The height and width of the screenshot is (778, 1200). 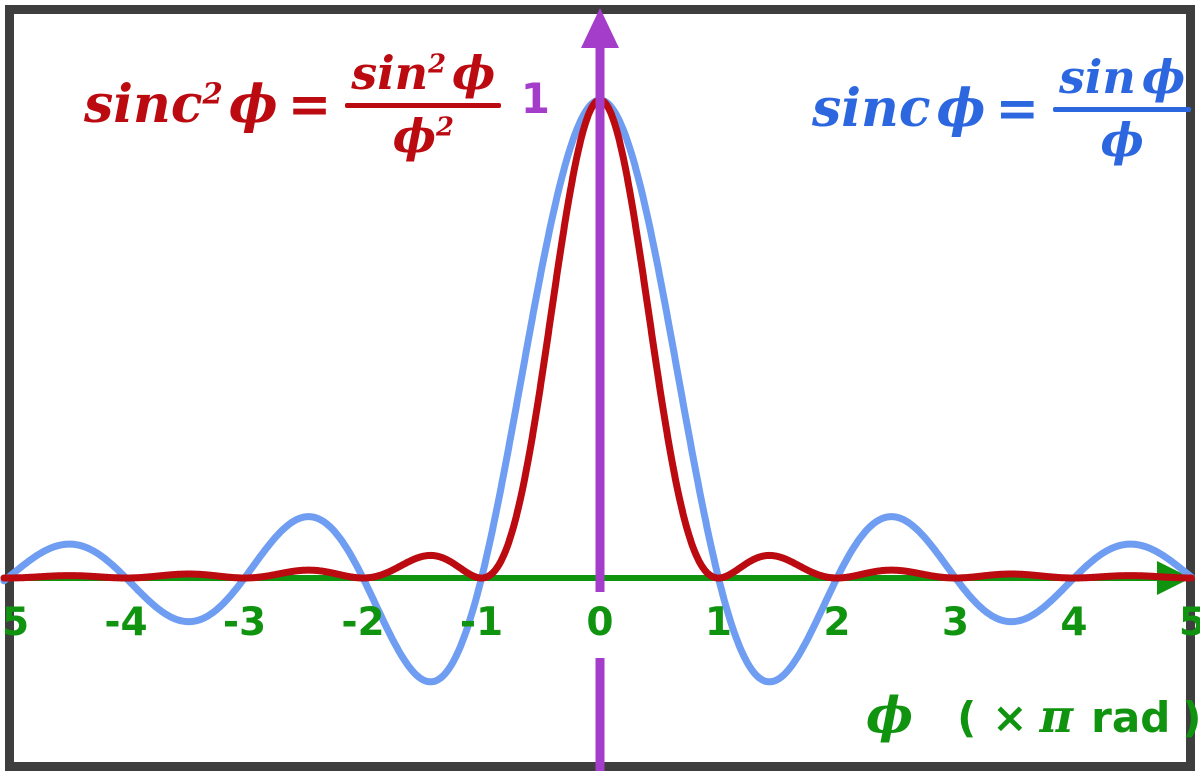 I want to click on formula-lhs: sinc ϕ, so click(x=898, y=109).